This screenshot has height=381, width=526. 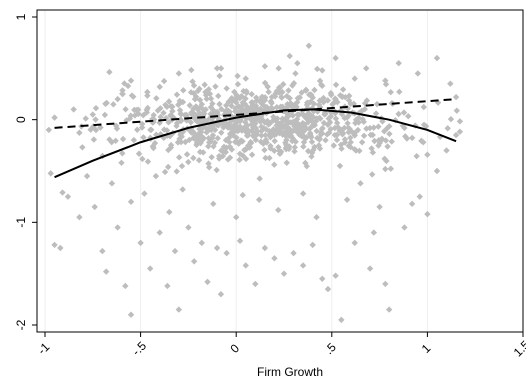 What do you see at coordinates (21, 324) in the screenshot?
I see `y-tick-label: -2` at bounding box center [21, 324].